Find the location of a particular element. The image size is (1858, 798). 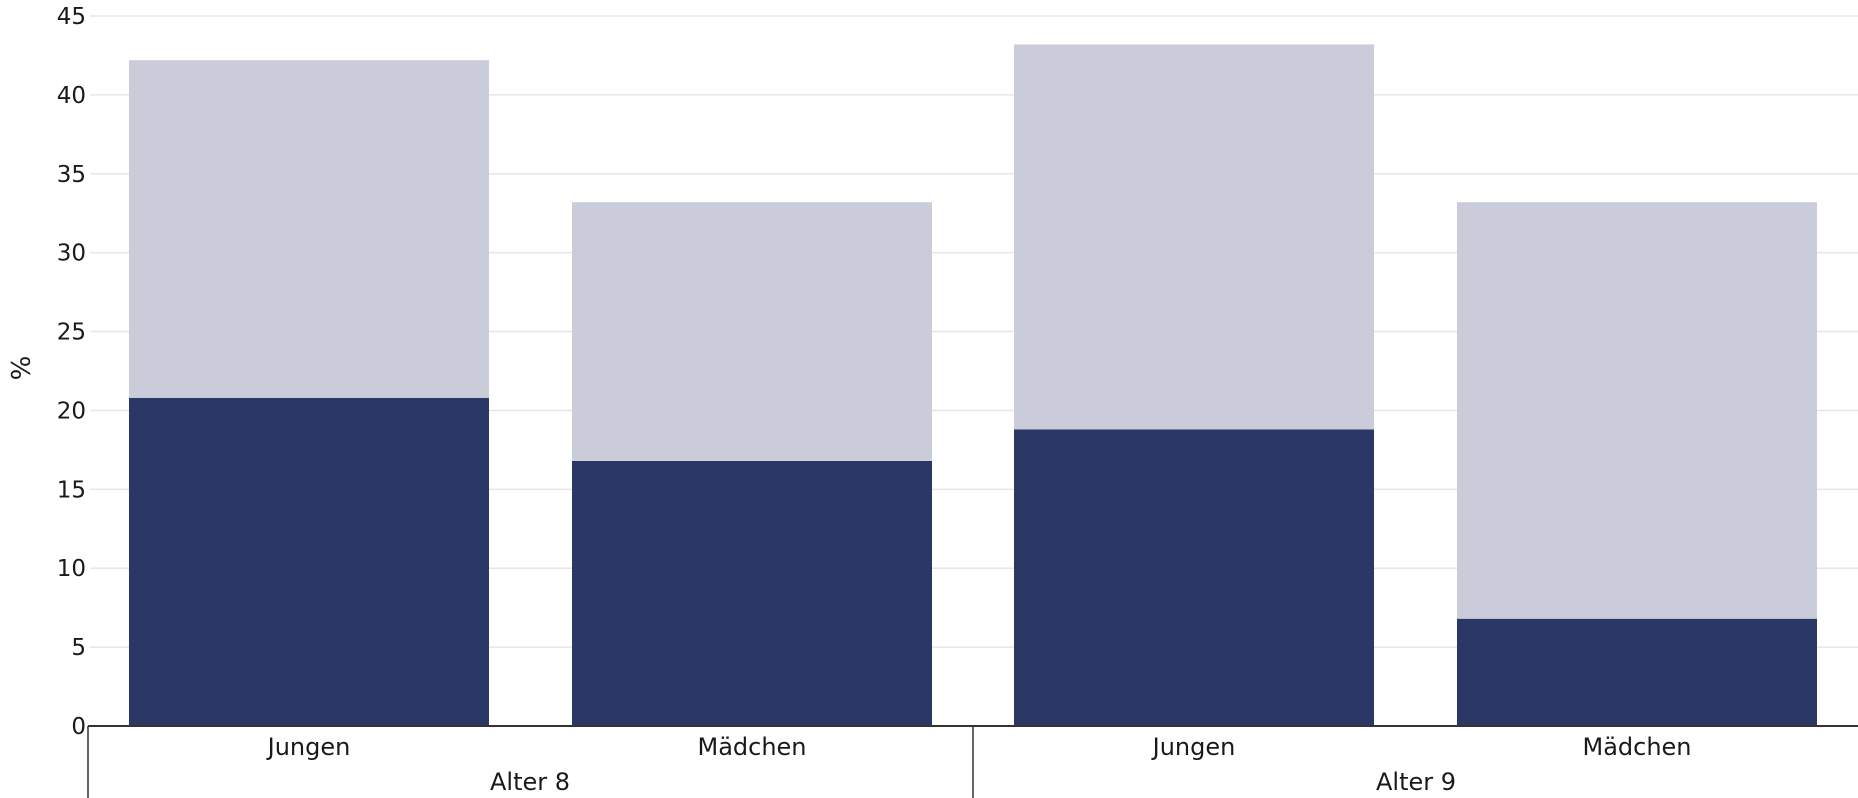

y-axis-title: % is located at coordinates (22, 368).